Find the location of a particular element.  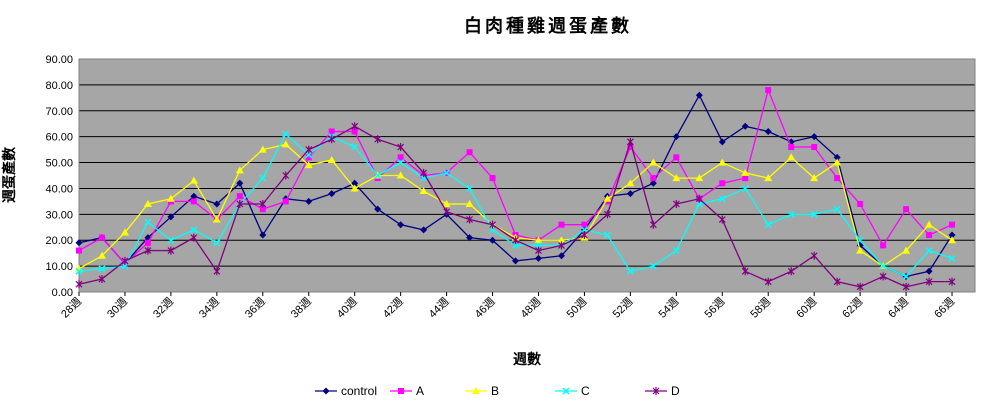

y-tick-label: 10.00 is located at coordinates (59, 267).